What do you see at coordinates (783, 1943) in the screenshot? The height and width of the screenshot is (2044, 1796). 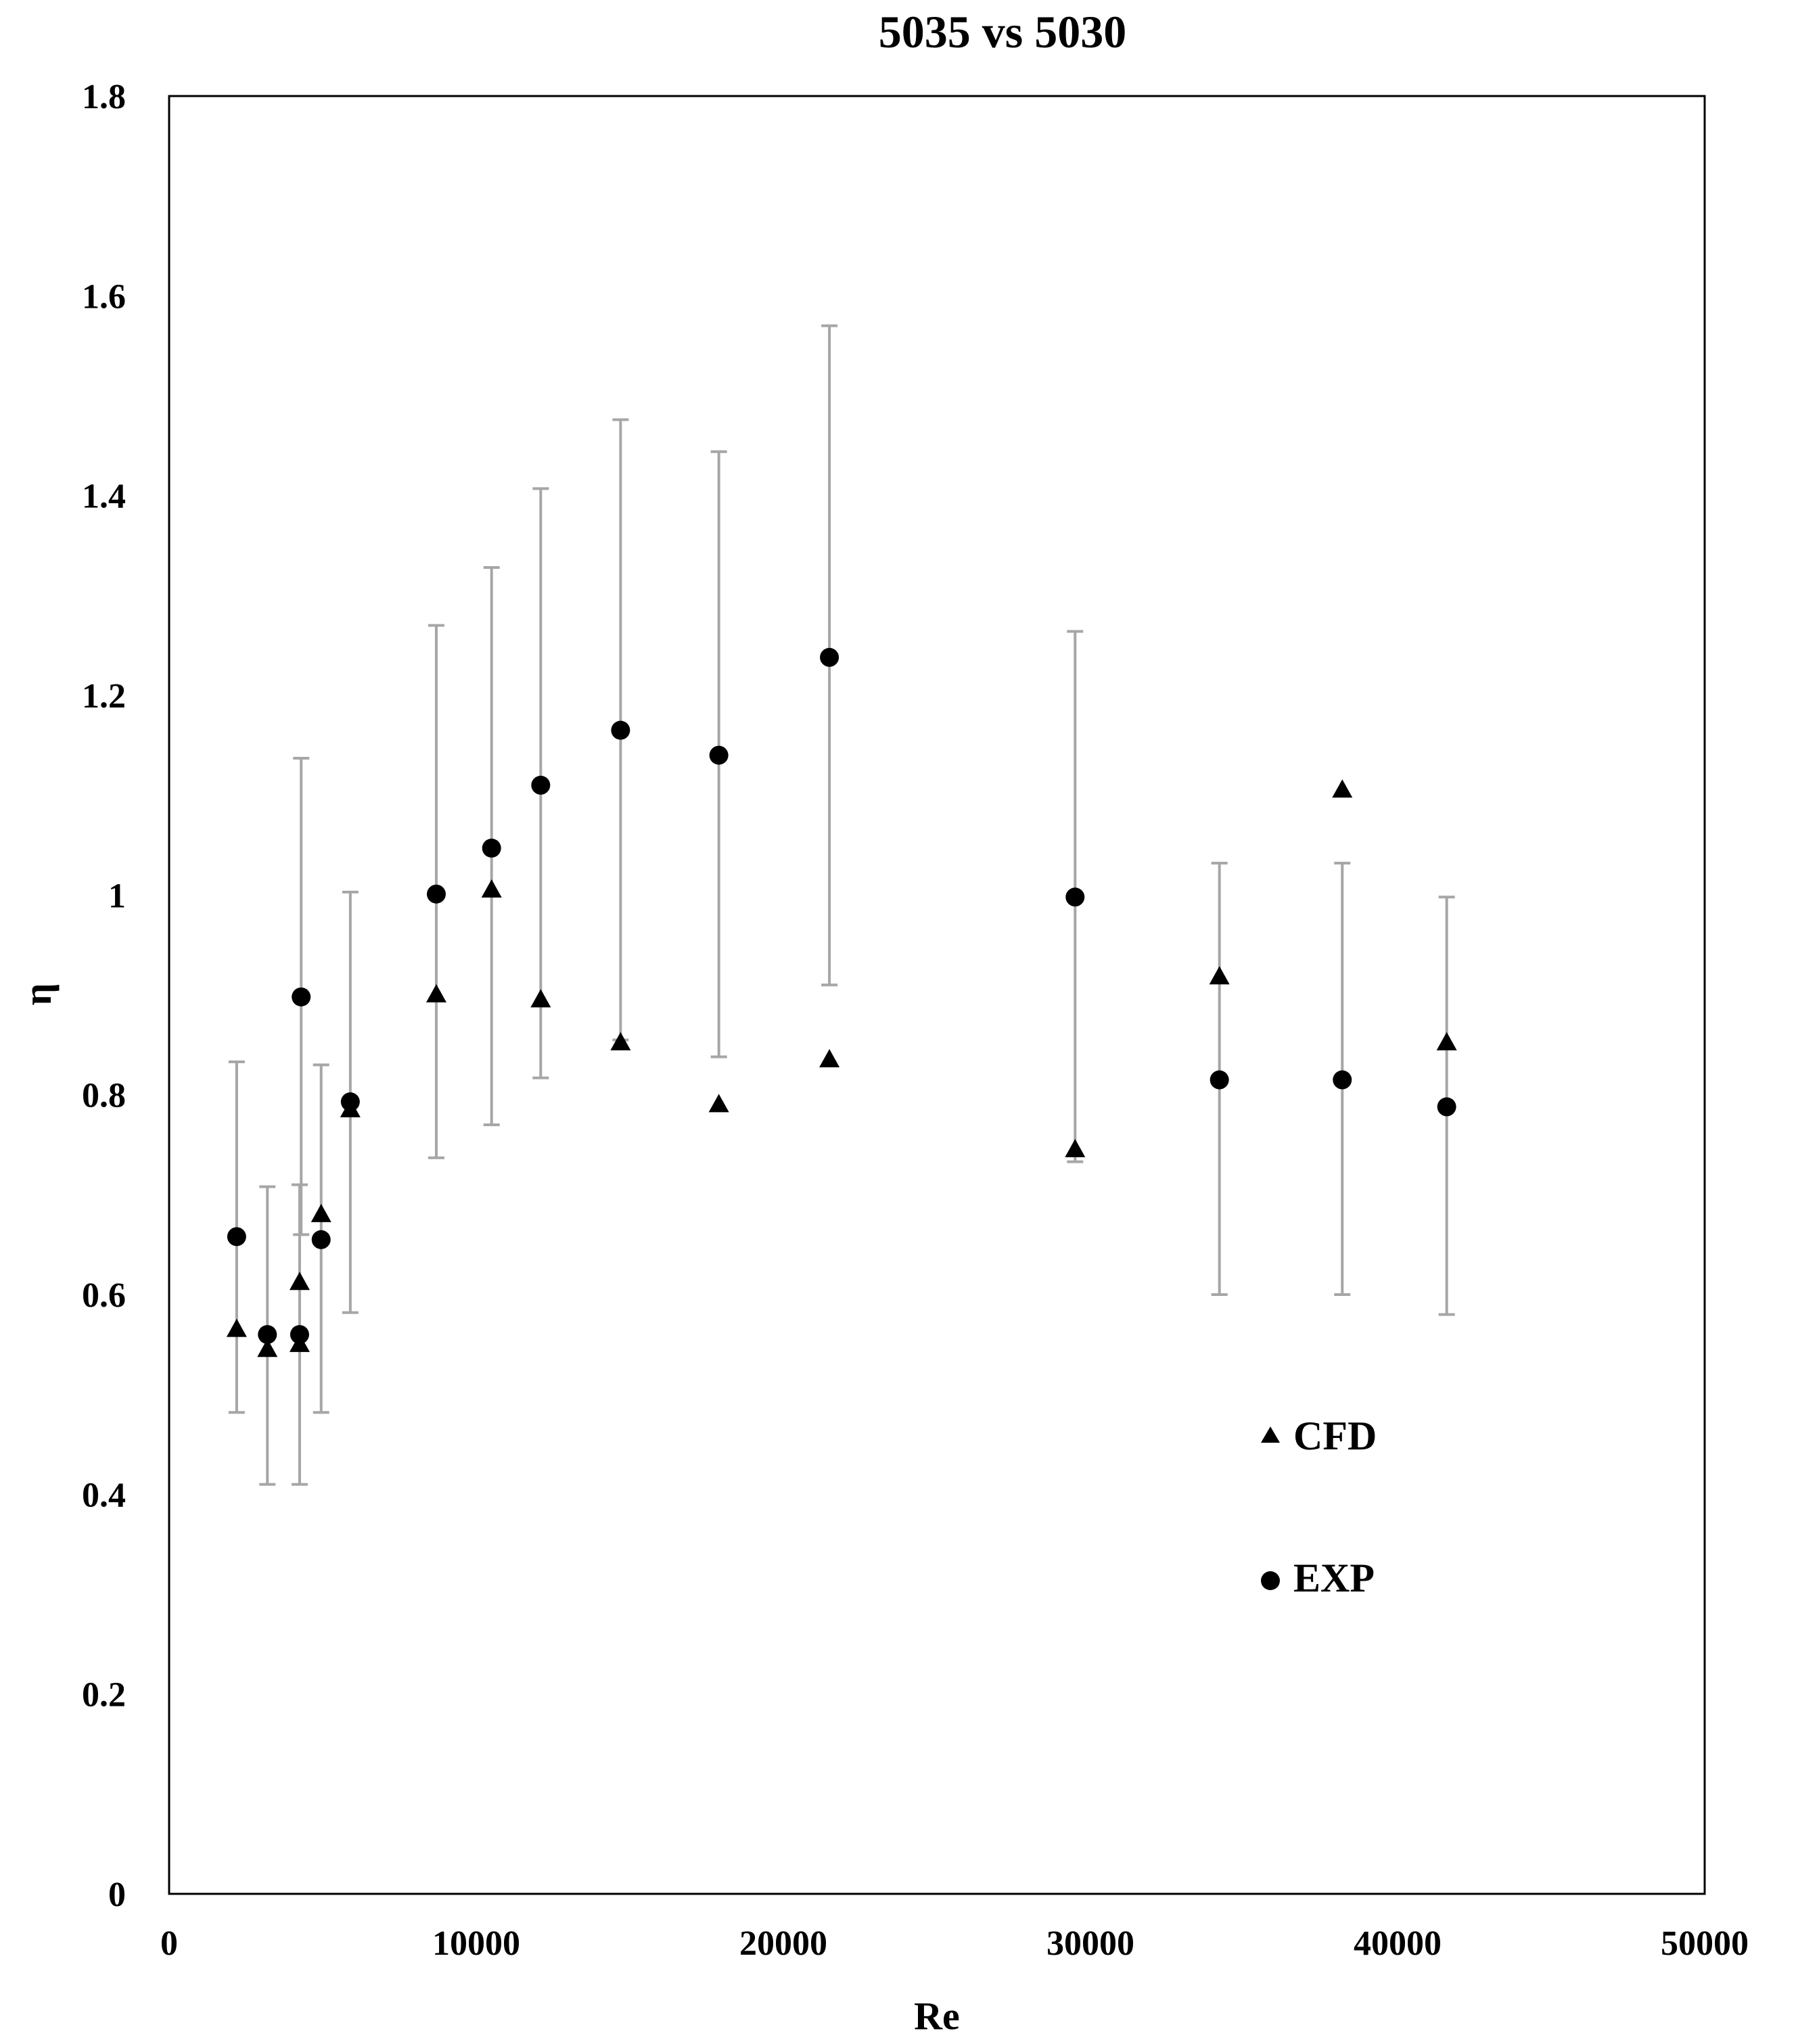 I see `x-tick-label: 20000` at bounding box center [783, 1943].